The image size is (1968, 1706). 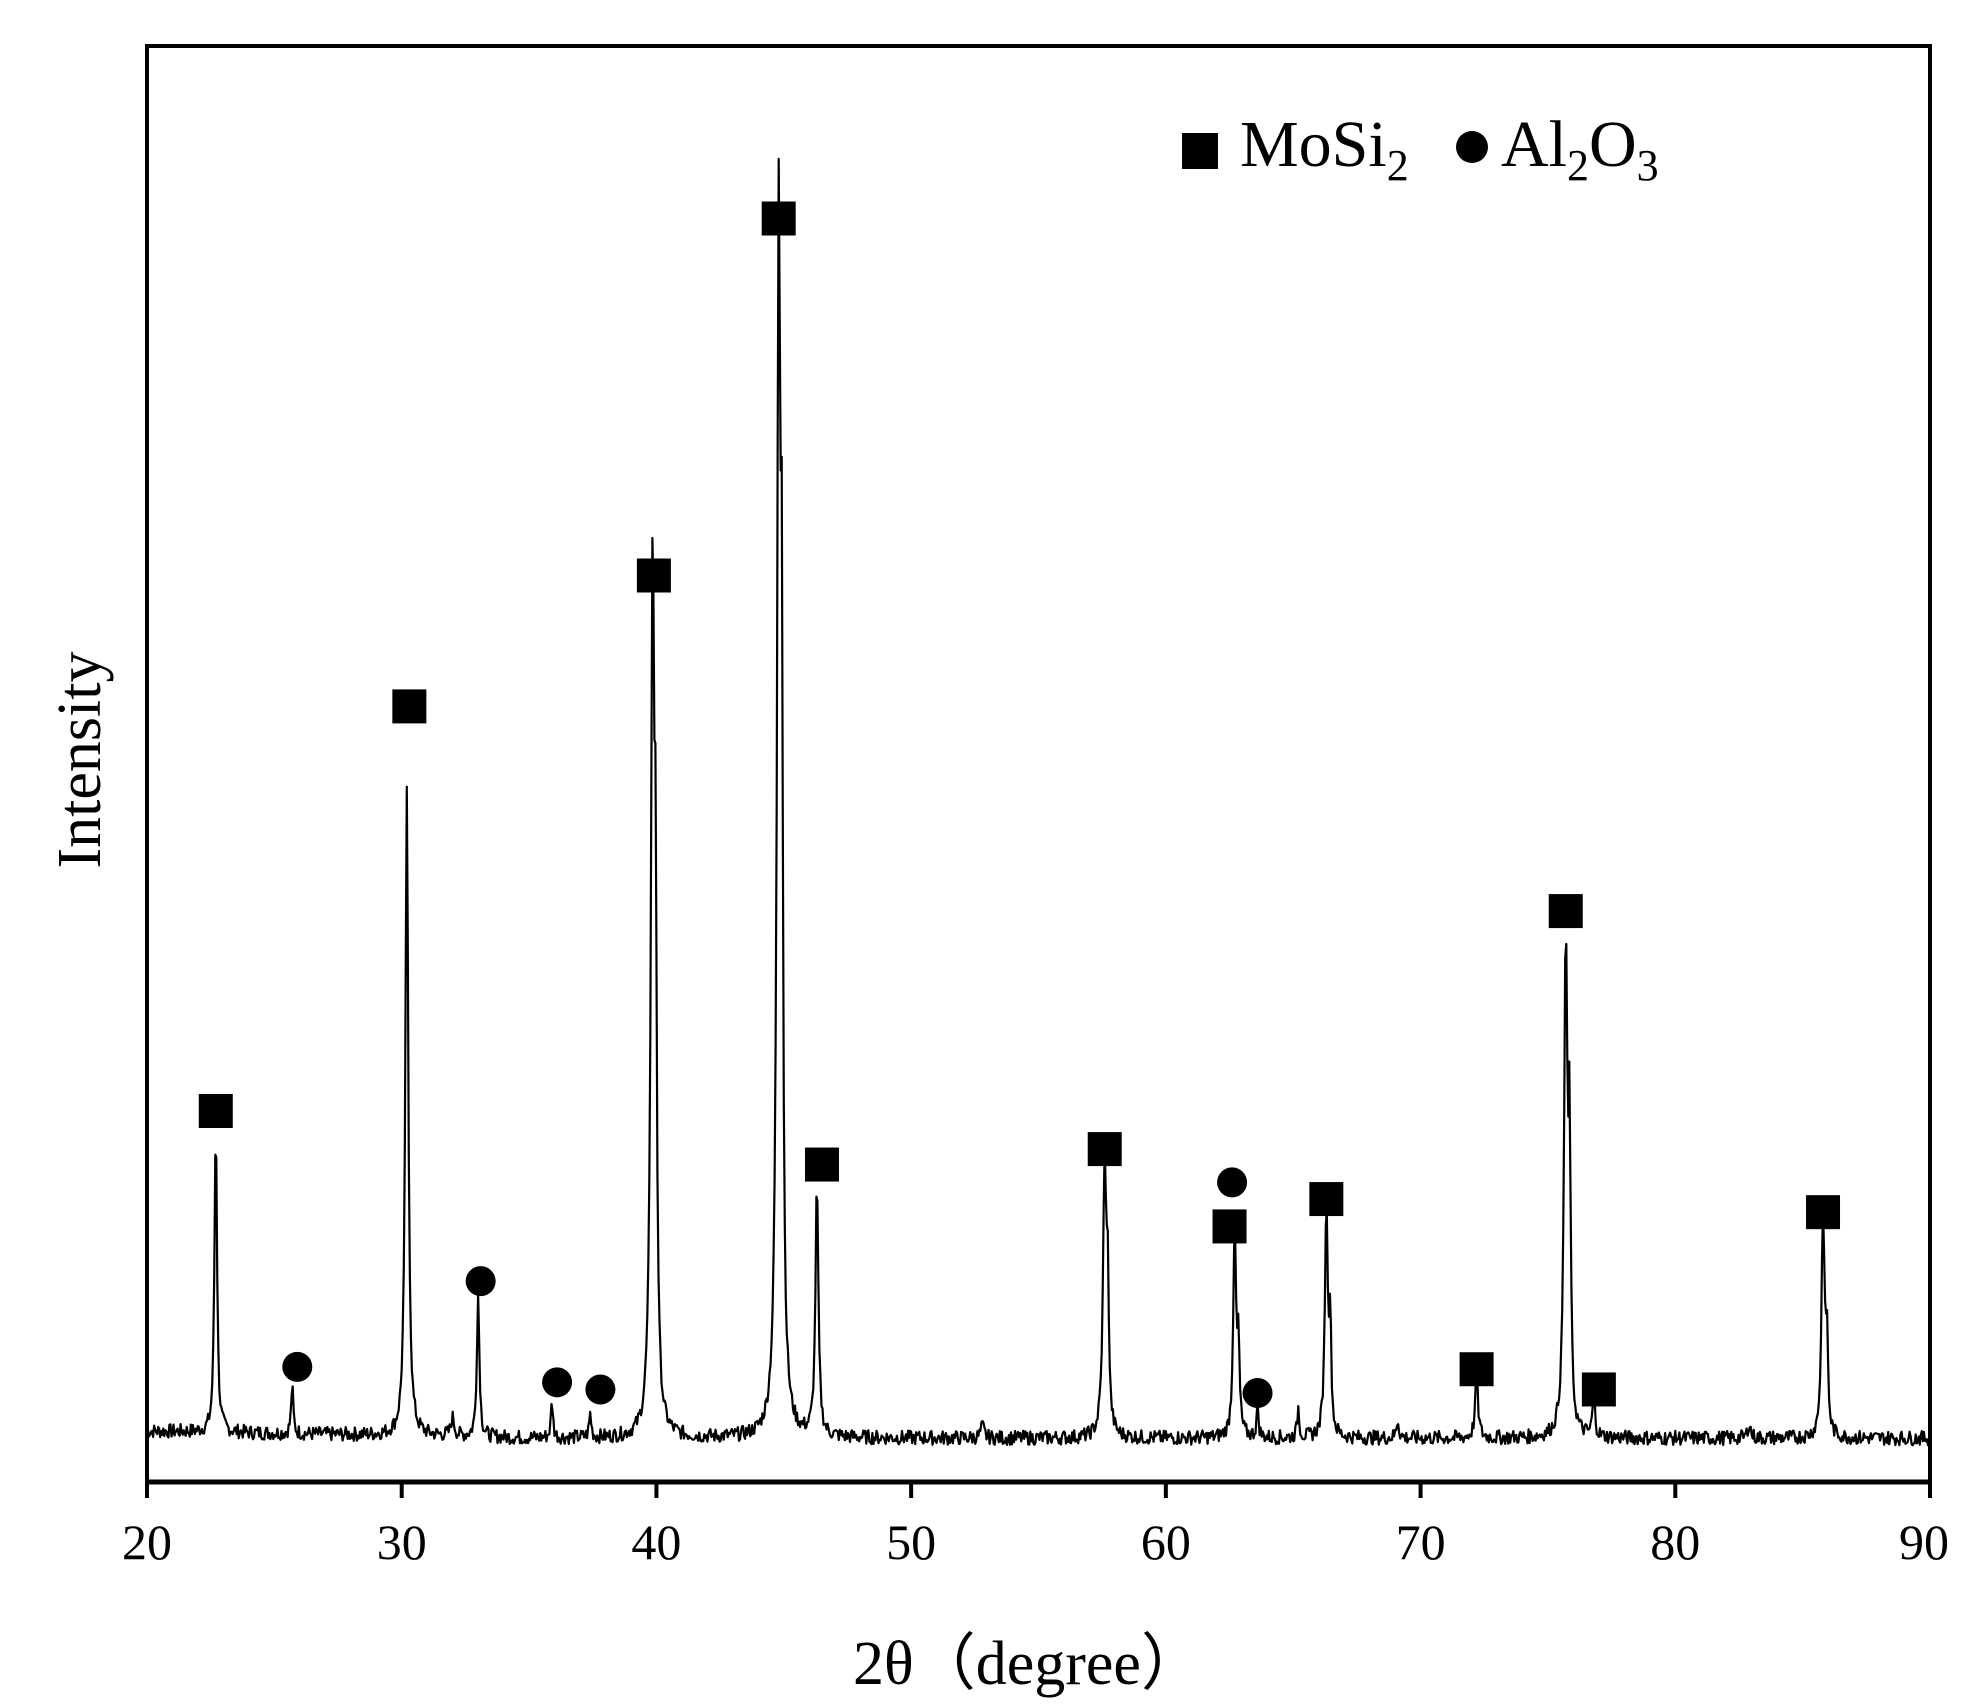 What do you see at coordinates (911, 1542) in the screenshot?
I see `x-tick-label-50: 50` at bounding box center [911, 1542].